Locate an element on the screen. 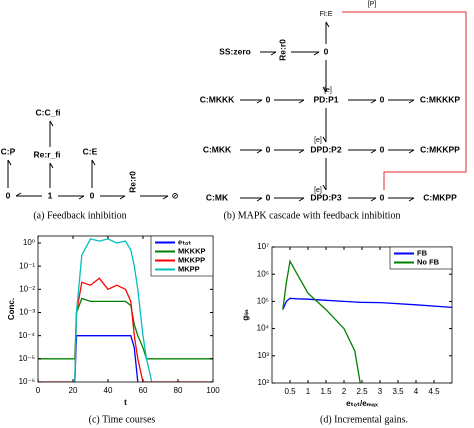 Image resolution: width=474 pixels, height=428 pixels. x-tick-label: 40 is located at coordinates (108, 390).